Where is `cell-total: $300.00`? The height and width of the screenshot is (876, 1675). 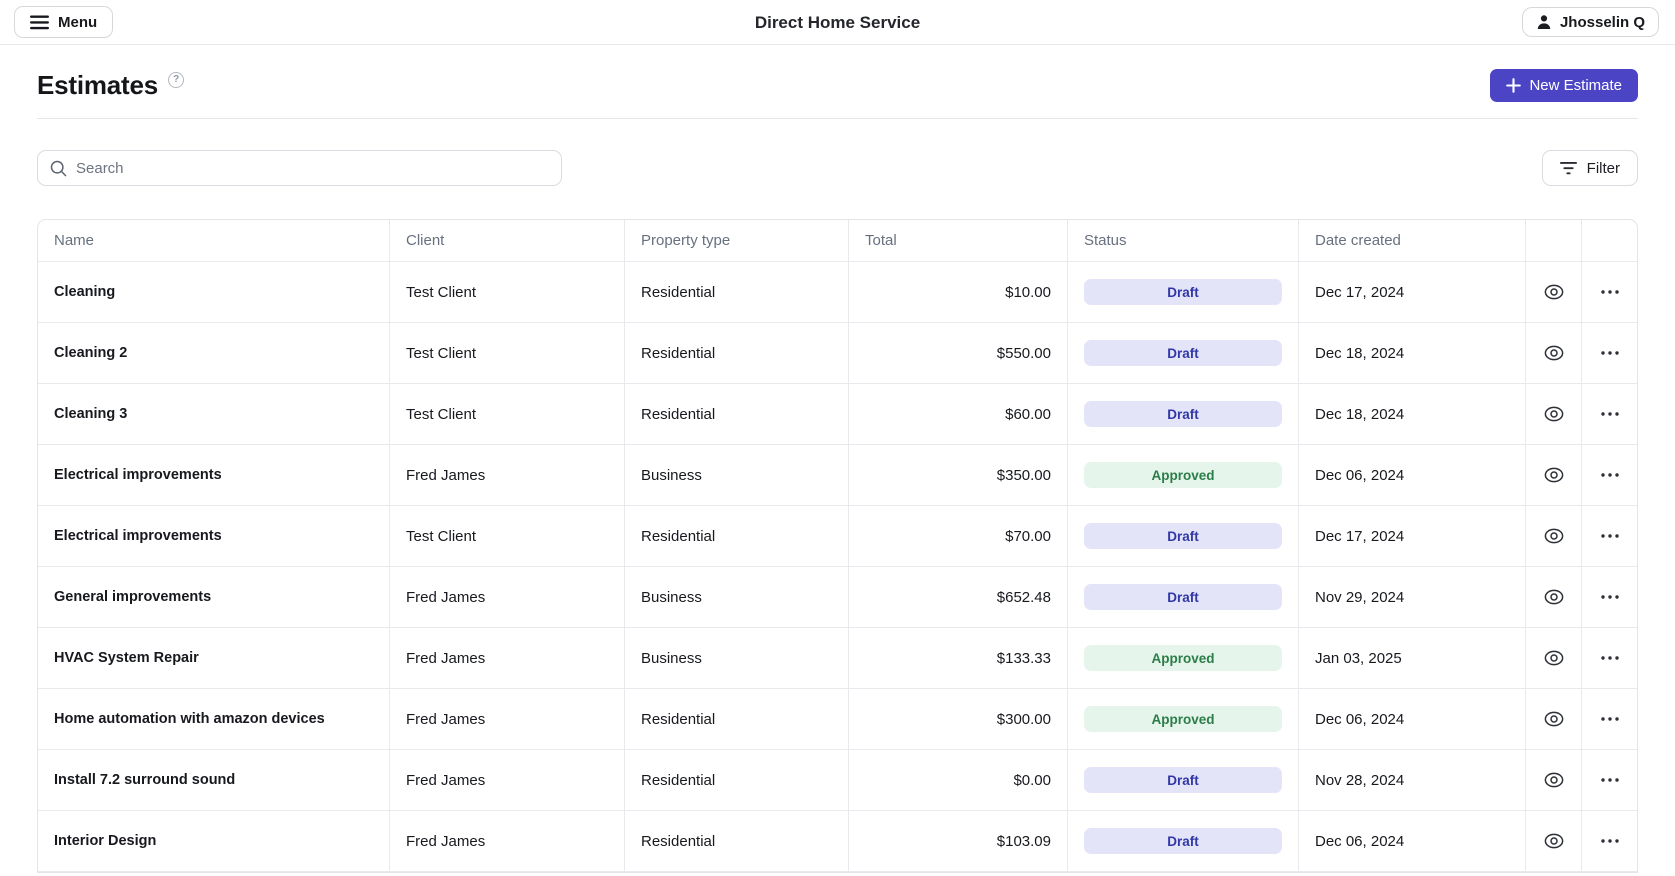 cell-total: $300.00 is located at coordinates (958, 719).